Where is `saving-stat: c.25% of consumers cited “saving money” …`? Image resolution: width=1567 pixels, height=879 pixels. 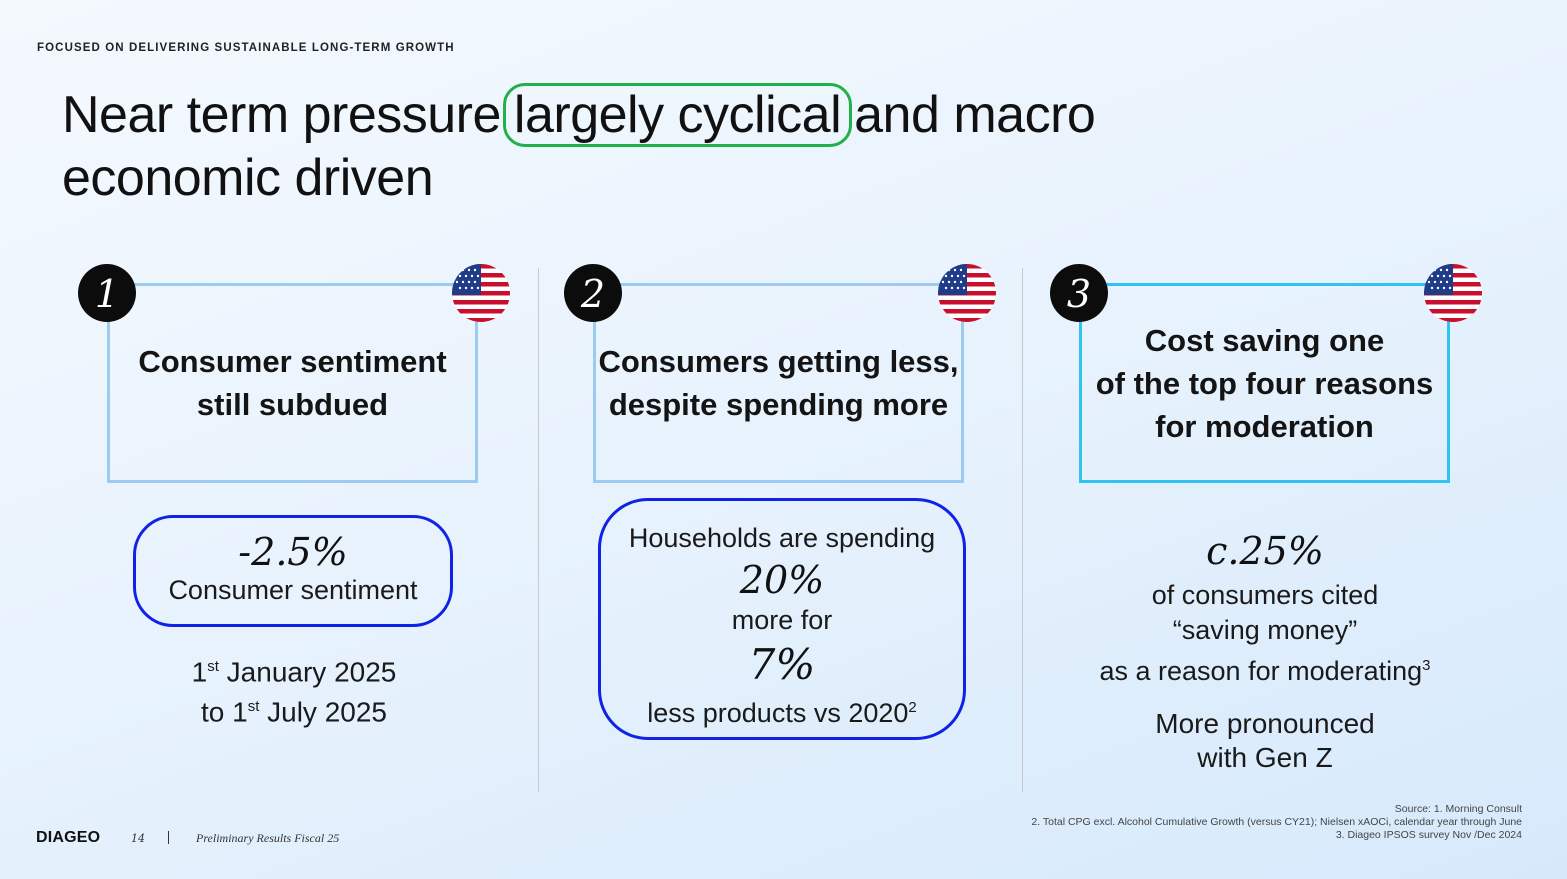
saving-stat: c.25% of consumers cited “saving money” … is located at coordinates (1265, 650).